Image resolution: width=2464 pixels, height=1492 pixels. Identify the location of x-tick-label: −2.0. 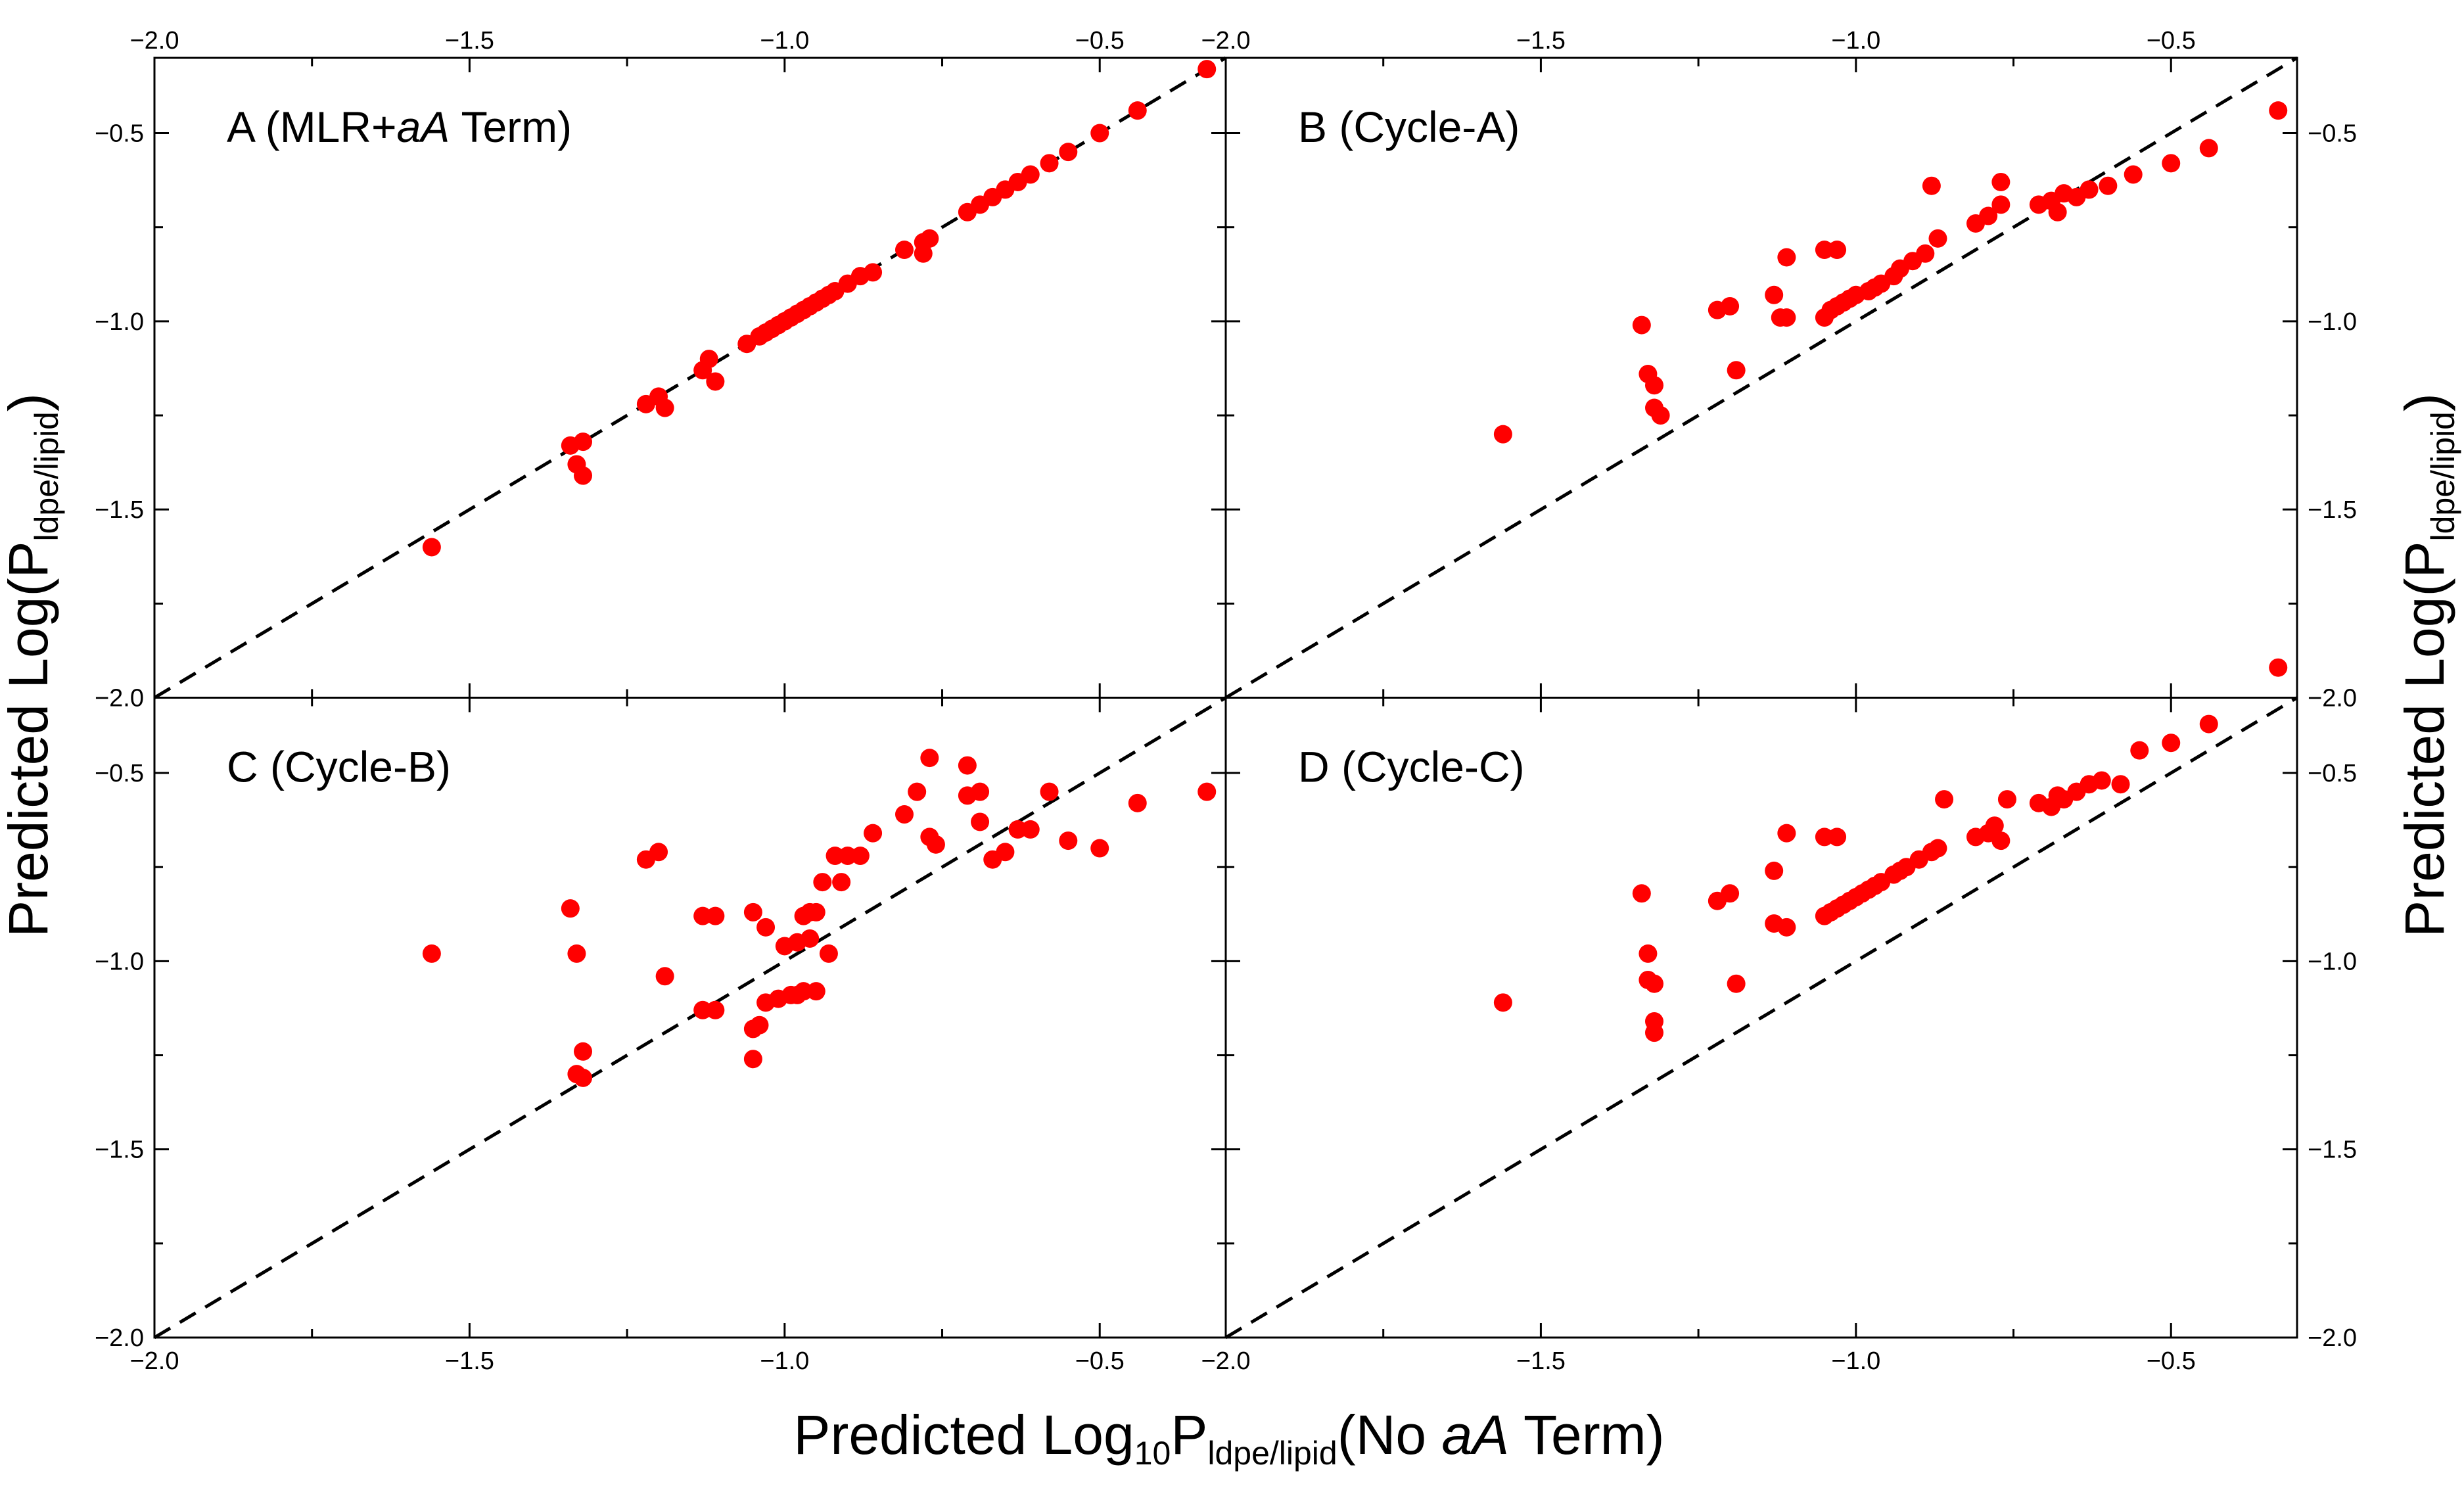
(154, 1361).